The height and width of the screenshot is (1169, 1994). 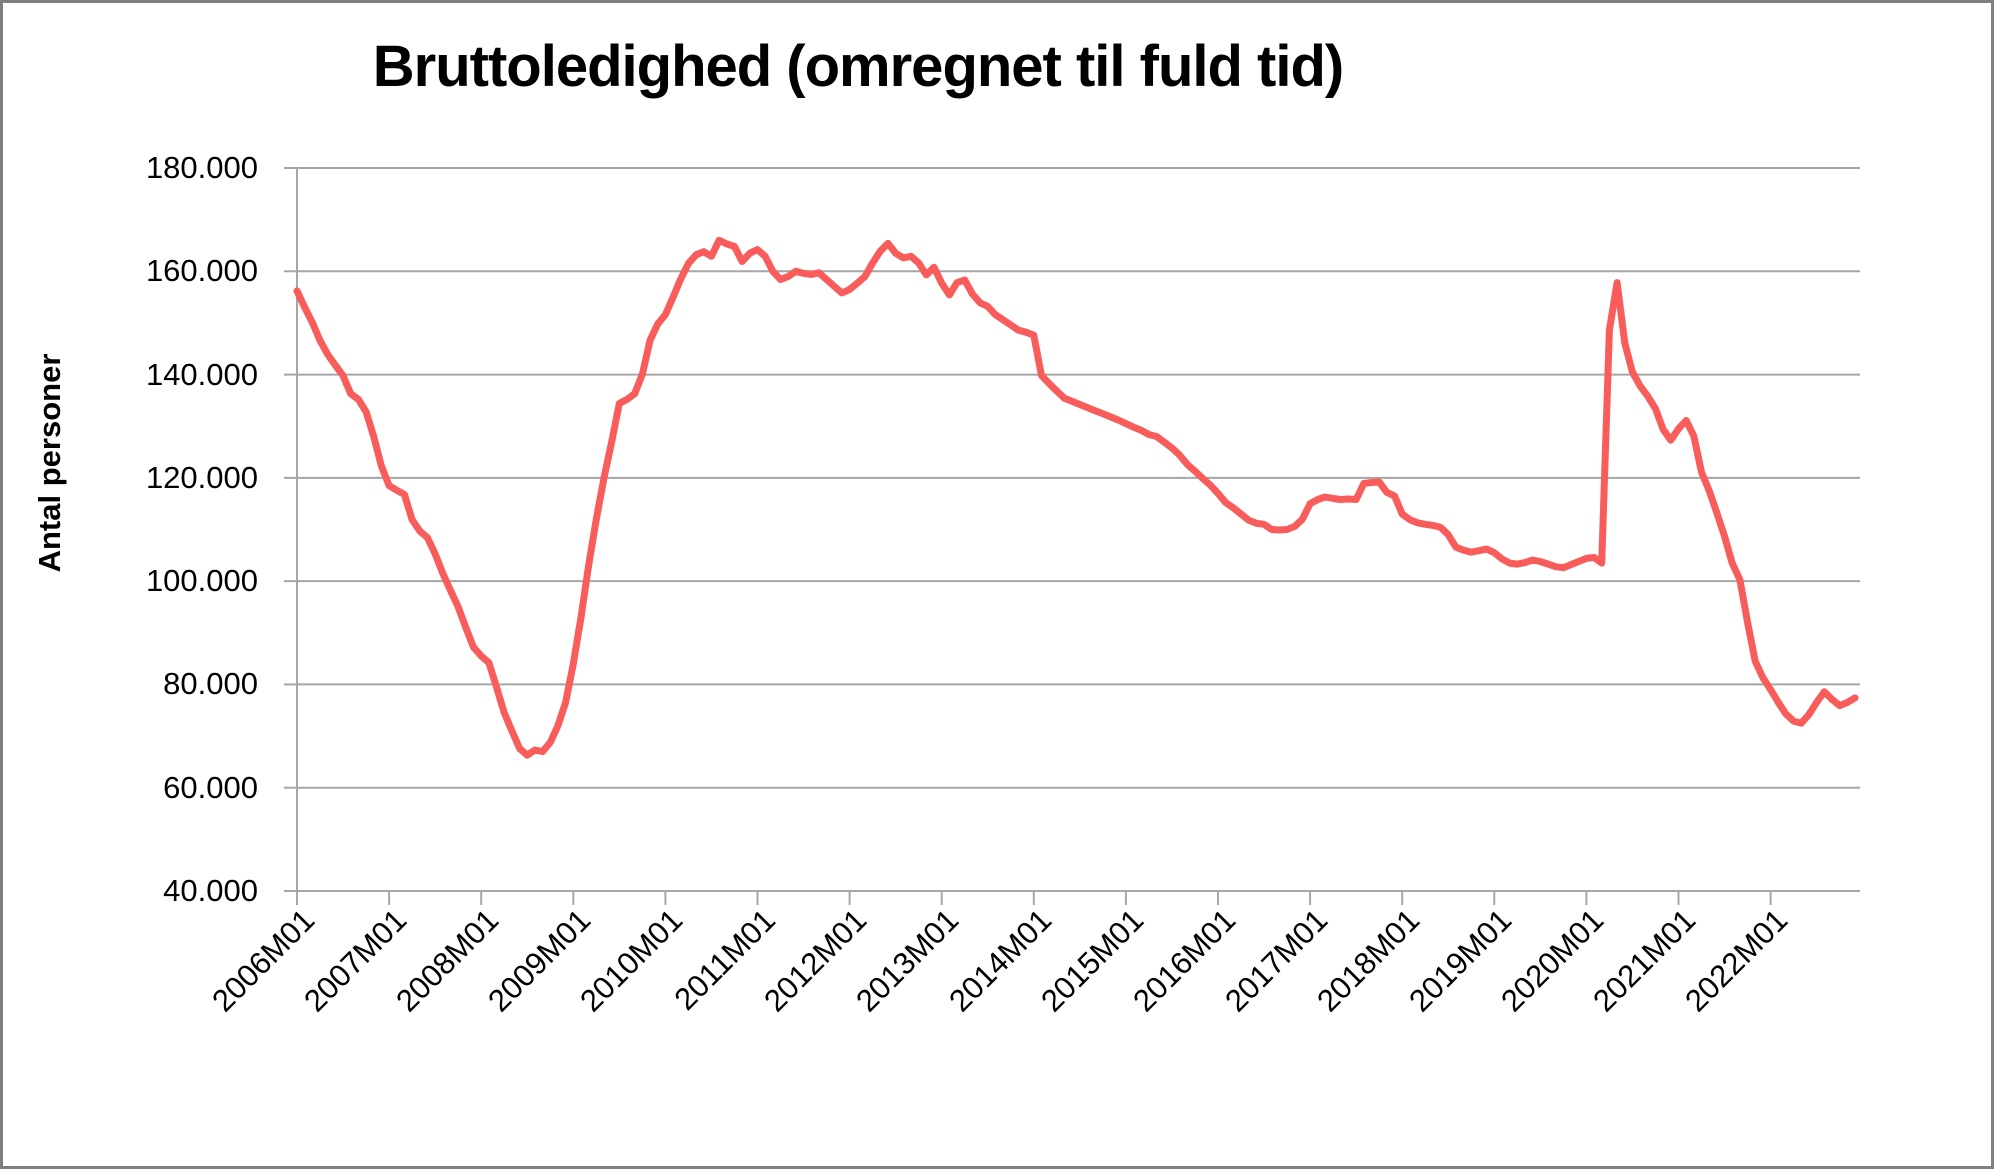 What do you see at coordinates (201, 374) in the screenshot?
I see `y-tick-label: 140.000` at bounding box center [201, 374].